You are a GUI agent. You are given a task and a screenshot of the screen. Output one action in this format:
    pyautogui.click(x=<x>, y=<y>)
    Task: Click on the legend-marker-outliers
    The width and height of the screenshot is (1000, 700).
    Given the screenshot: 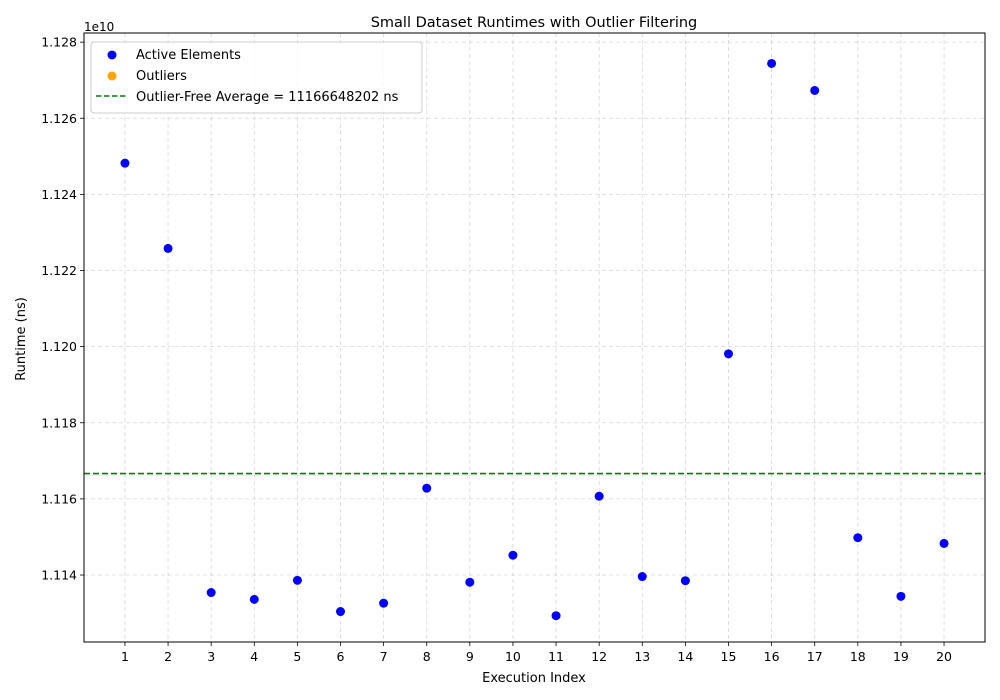 What is the action you would take?
    pyautogui.click(x=112, y=76)
    